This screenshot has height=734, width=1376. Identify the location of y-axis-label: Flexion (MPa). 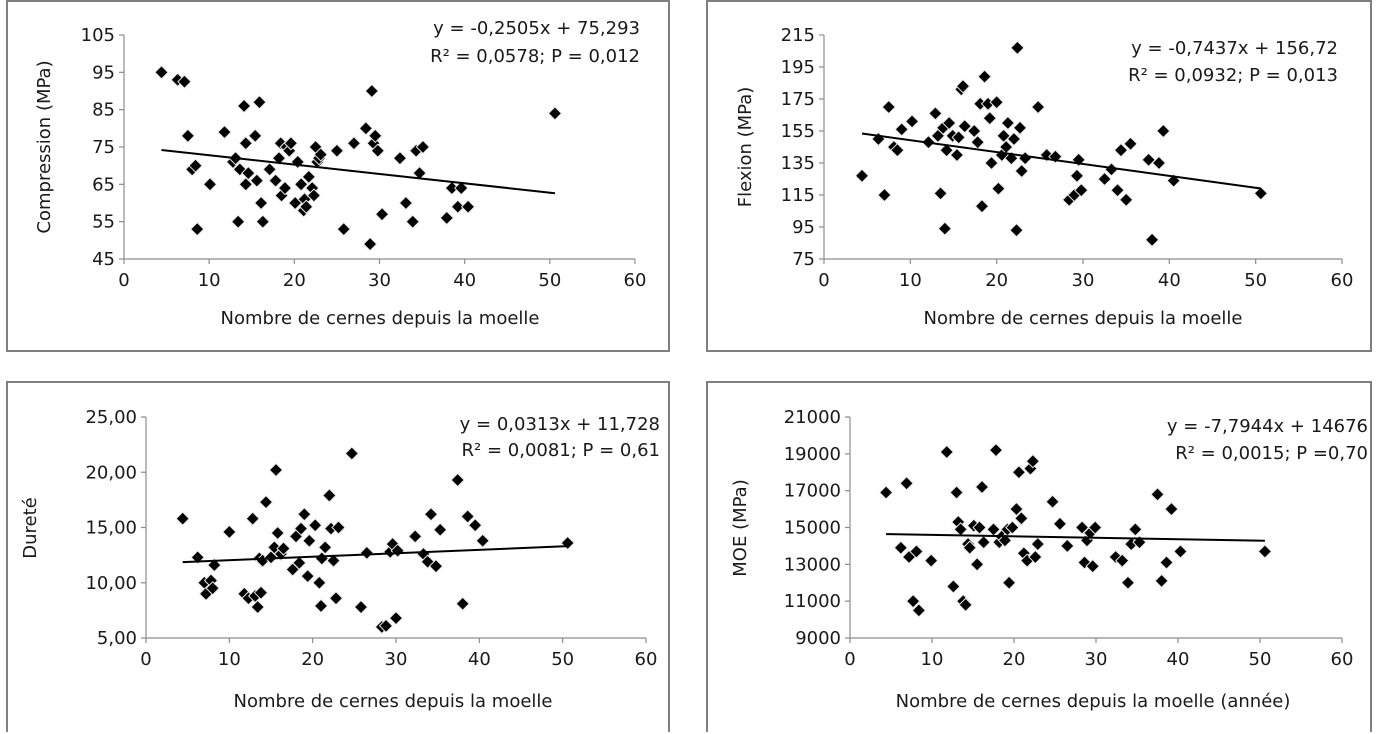
(745, 147).